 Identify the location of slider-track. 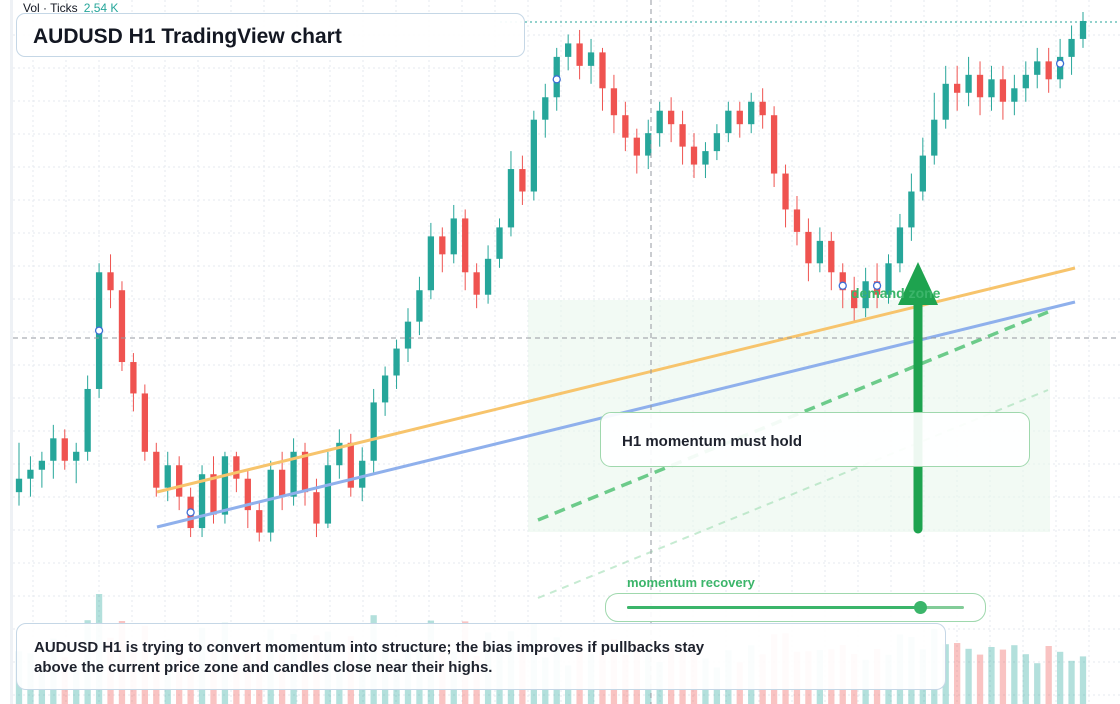
(795, 607).